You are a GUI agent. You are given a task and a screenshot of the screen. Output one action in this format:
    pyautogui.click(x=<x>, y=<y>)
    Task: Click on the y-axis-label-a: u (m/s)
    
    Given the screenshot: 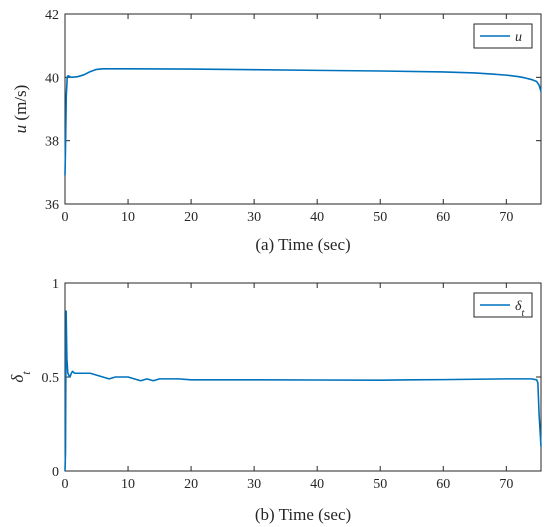 What is the action you would take?
    pyautogui.click(x=20, y=109)
    